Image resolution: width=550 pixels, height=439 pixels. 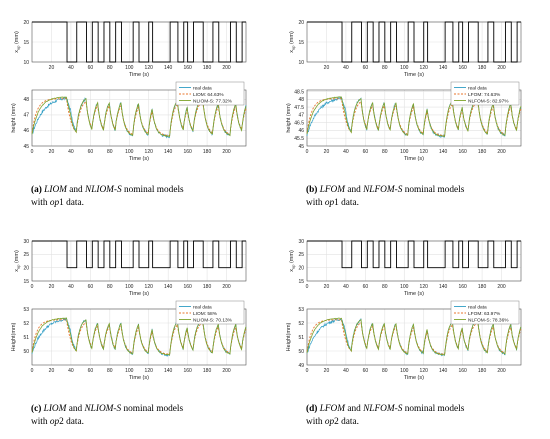 What do you see at coordinates (301, 131) in the screenshot?
I see `output-ytick-label: 46` at bounding box center [301, 131].